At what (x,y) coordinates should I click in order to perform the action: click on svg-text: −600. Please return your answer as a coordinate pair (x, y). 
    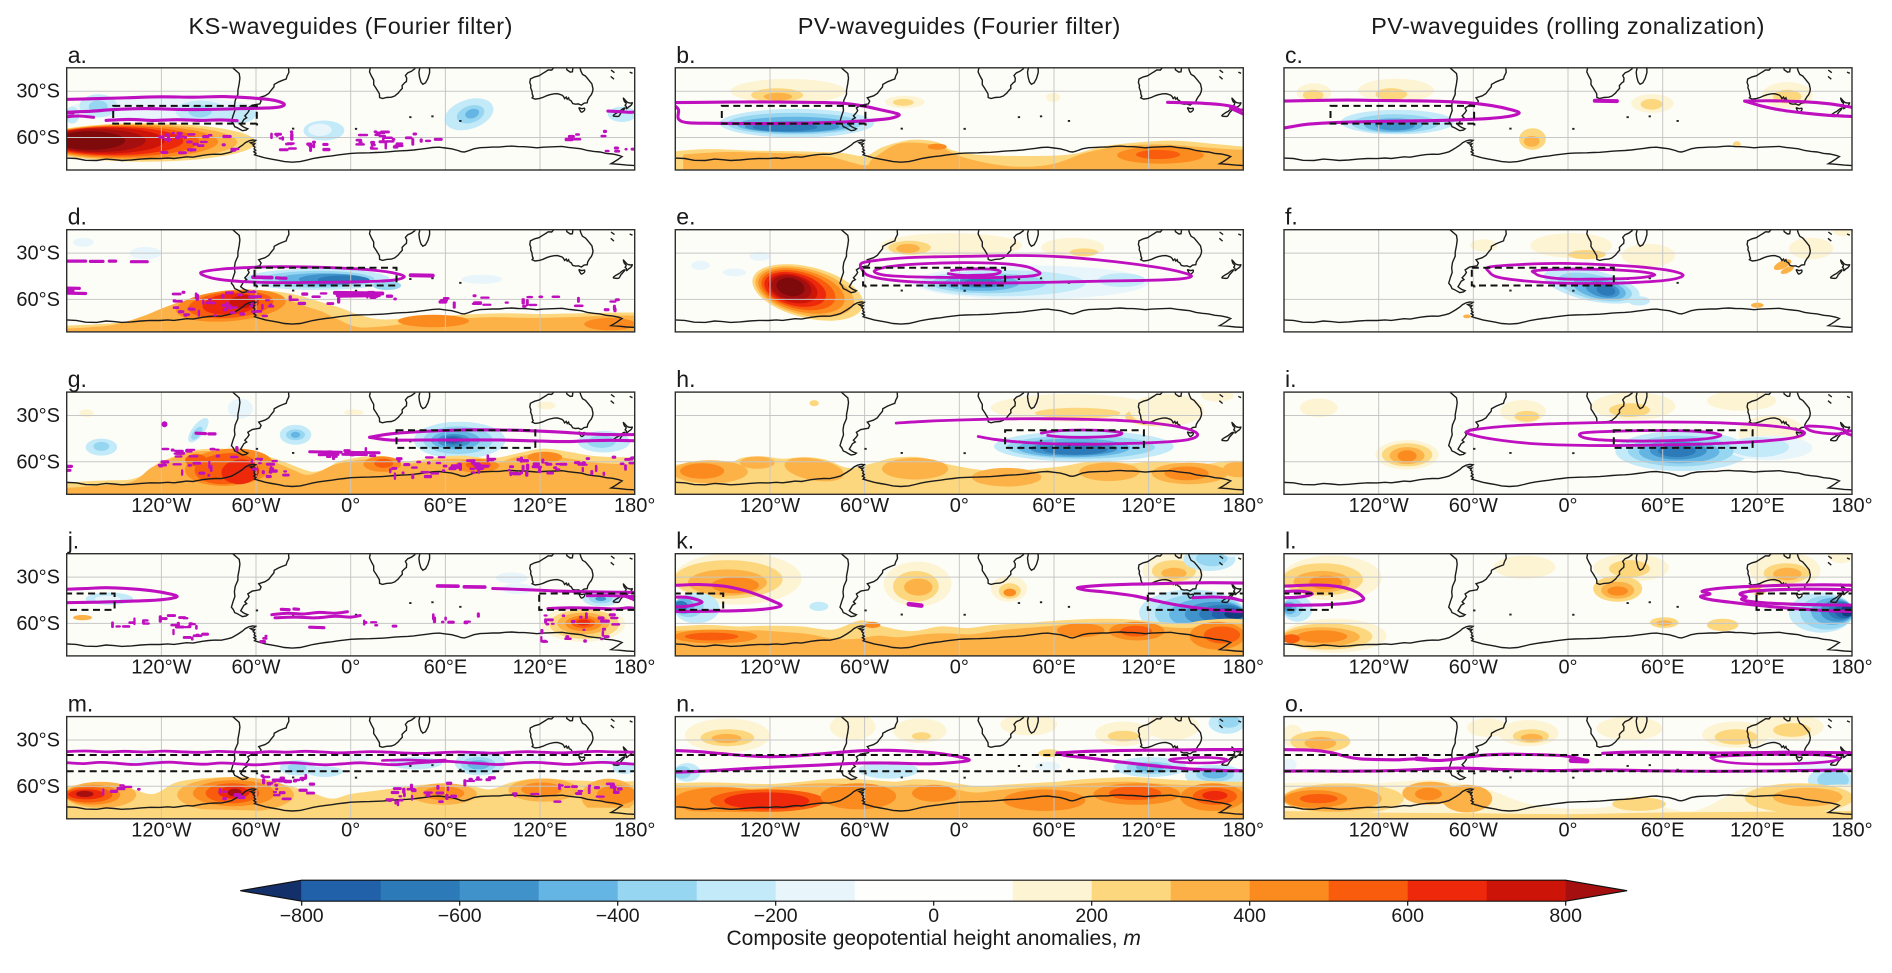
    Looking at the image, I should click on (460, 916).